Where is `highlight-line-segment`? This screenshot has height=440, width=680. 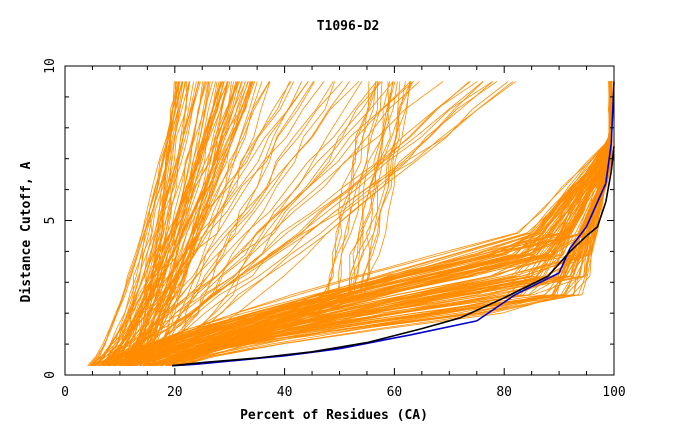 highlight-line-segment is located at coordinates (482, 308).